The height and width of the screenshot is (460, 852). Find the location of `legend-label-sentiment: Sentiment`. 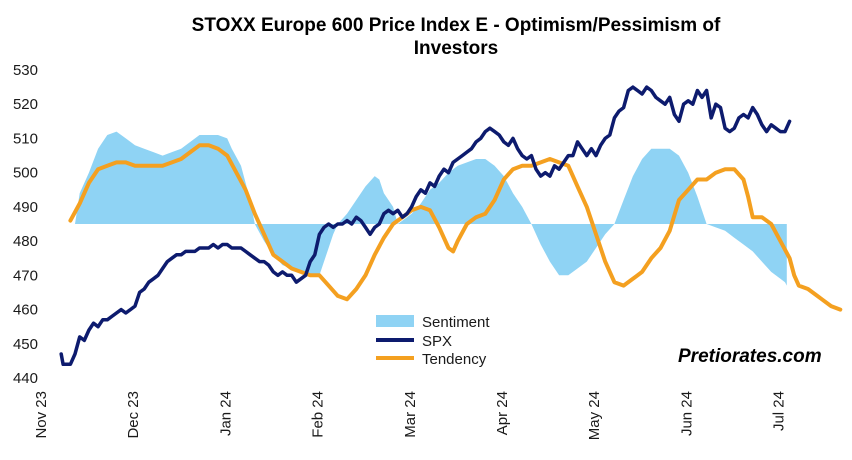

legend-label-sentiment: Sentiment is located at coordinates (456, 322).